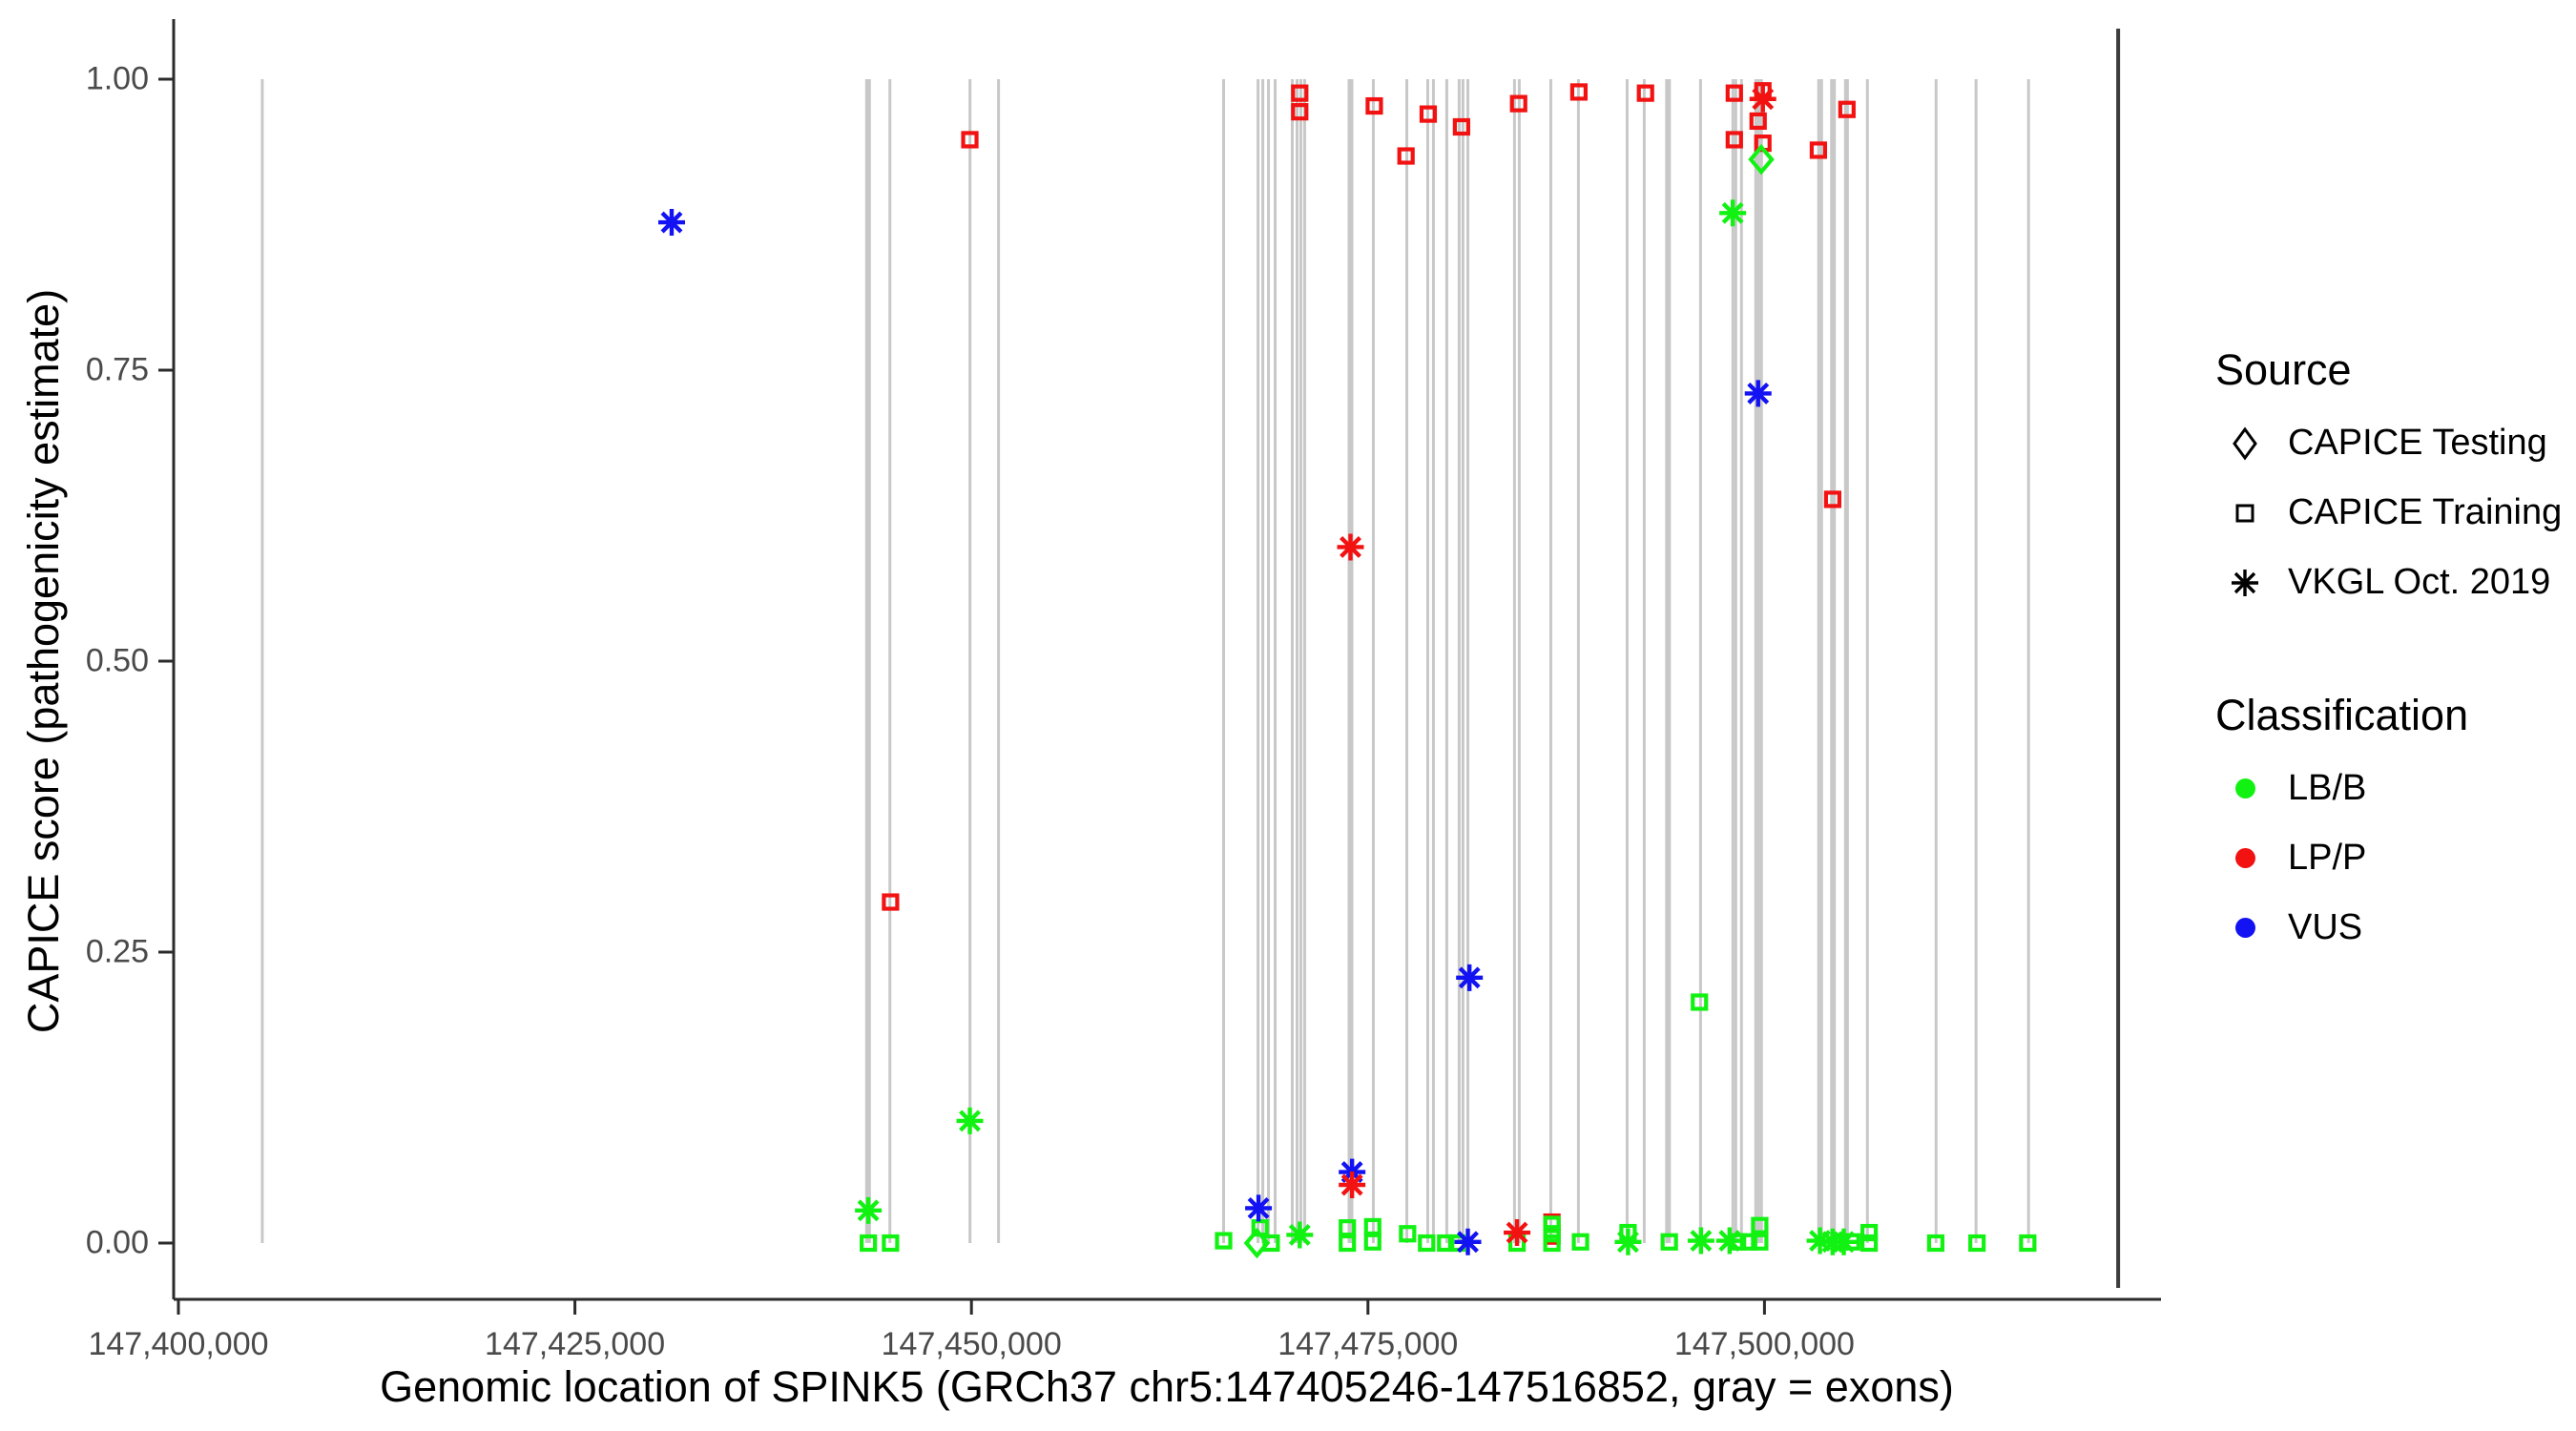  What do you see at coordinates (43, 661) in the screenshot?
I see `y-axis-title: CAPICE score (pathogenicity estimate)` at bounding box center [43, 661].